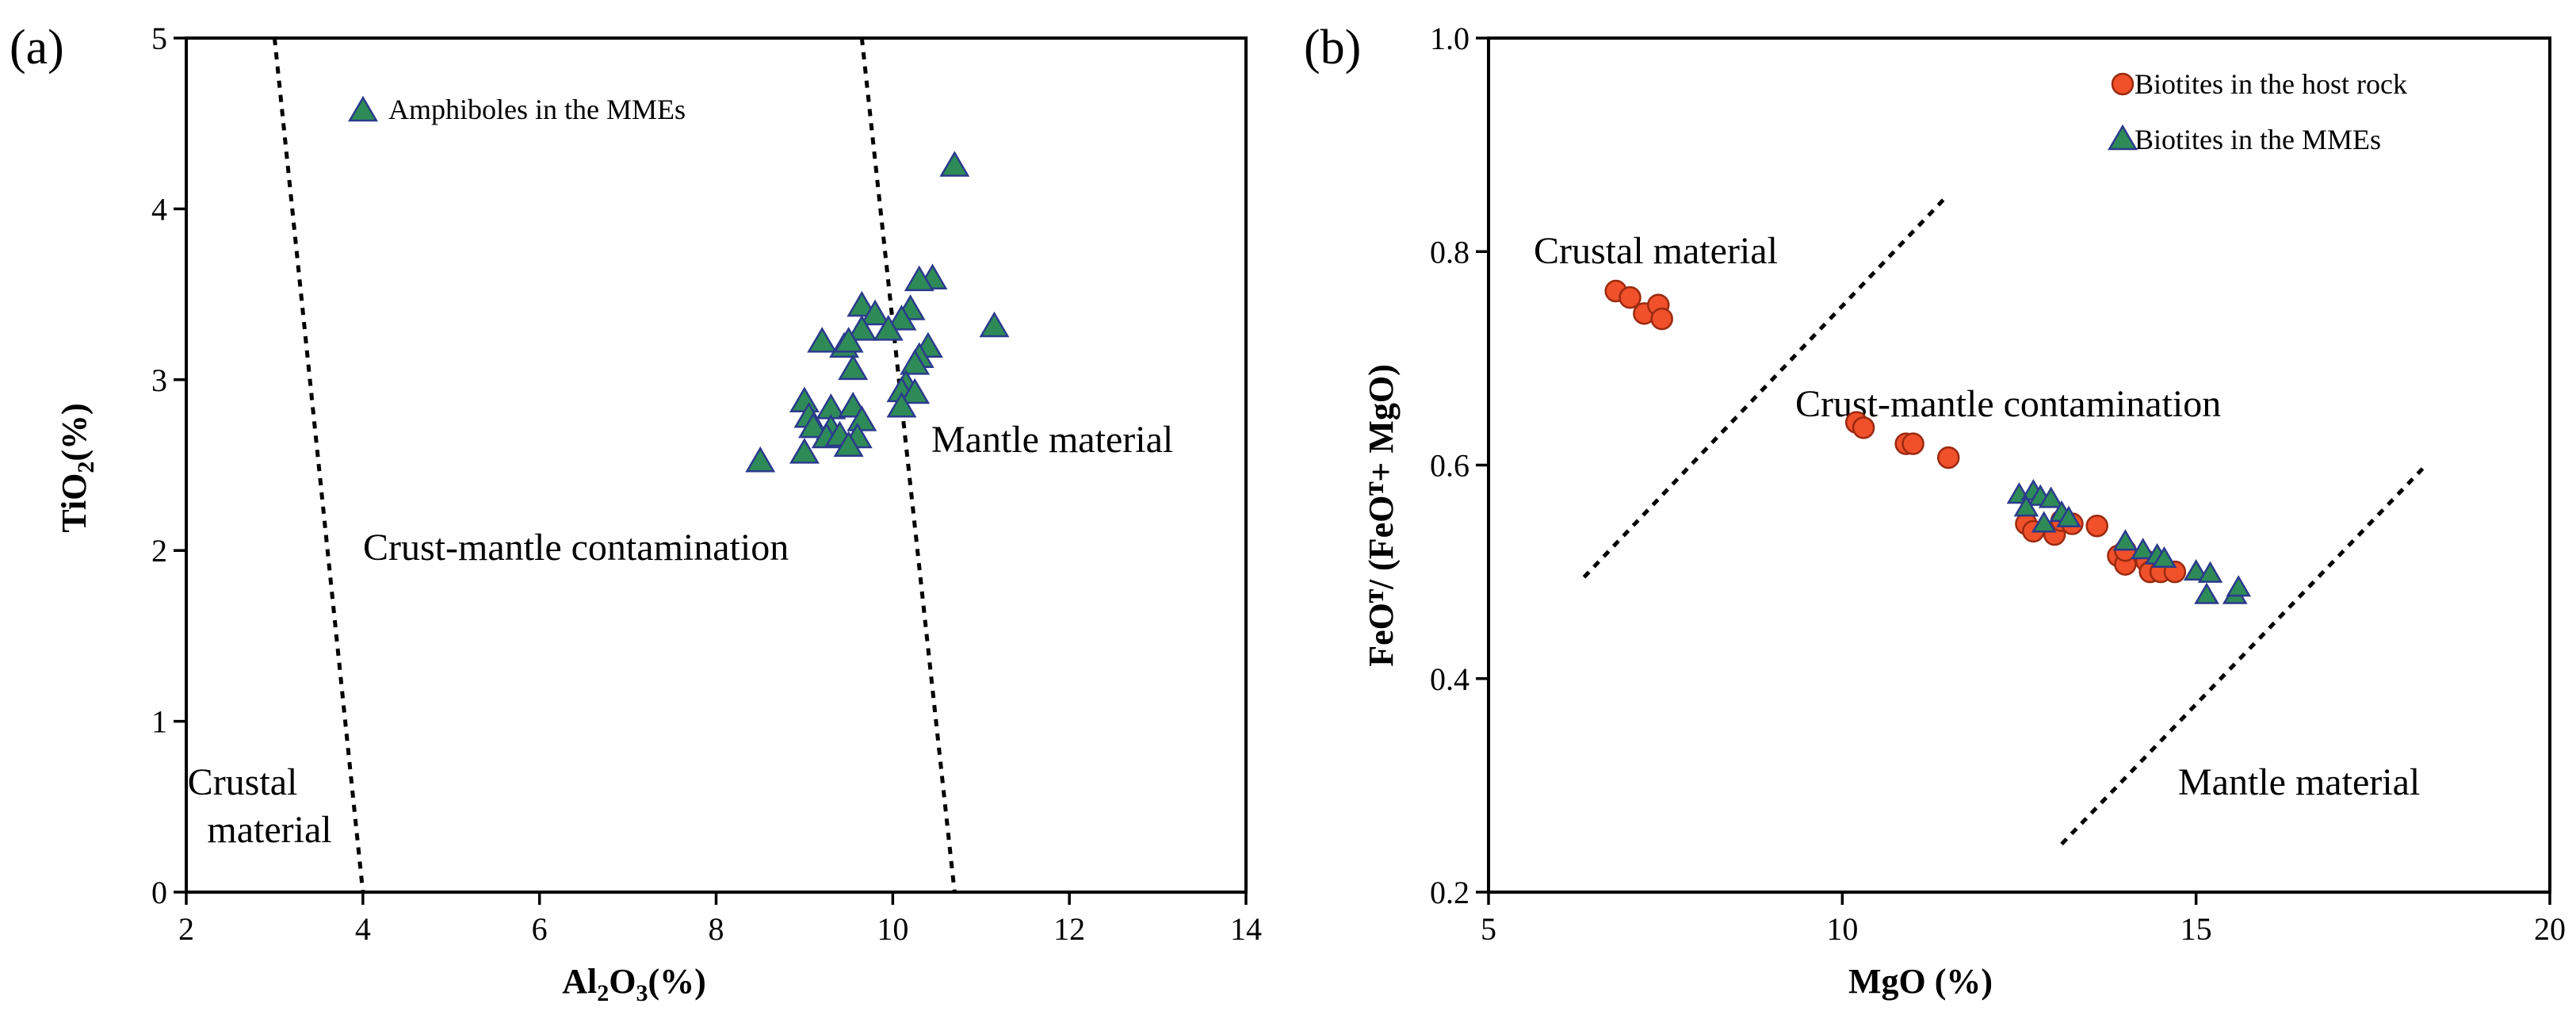 The height and width of the screenshot is (1019, 2576). I want to click on panel-a-region-crustal-line2: material, so click(269, 830).